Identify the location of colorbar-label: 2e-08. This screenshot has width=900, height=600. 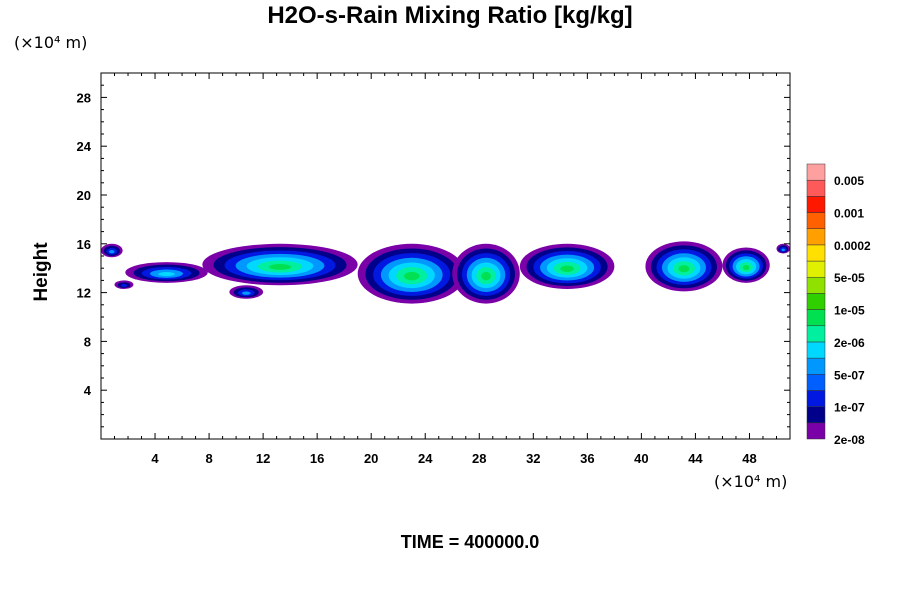
(849, 440).